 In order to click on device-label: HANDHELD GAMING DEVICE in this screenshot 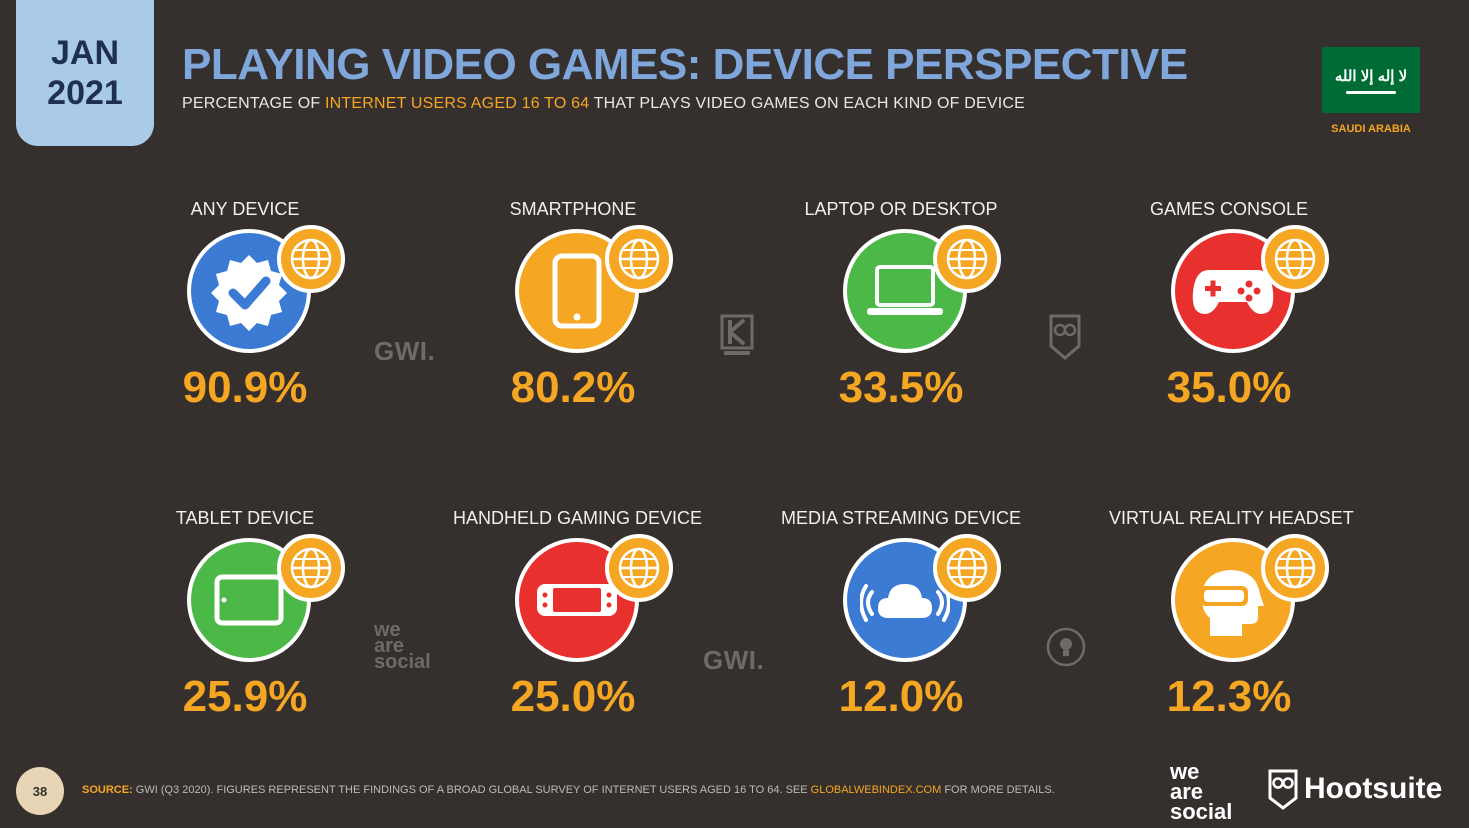, I will do `click(578, 518)`.